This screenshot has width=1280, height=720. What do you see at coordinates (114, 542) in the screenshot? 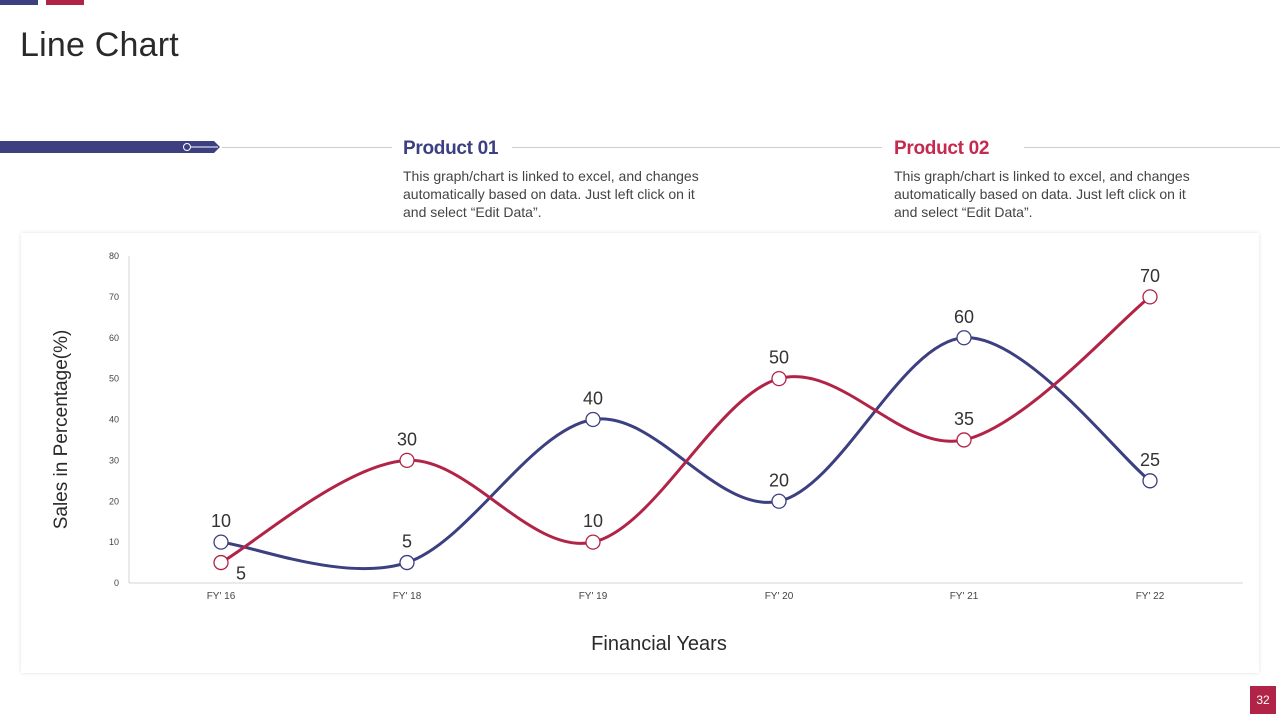
I see `y-tick-label: 10` at bounding box center [114, 542].